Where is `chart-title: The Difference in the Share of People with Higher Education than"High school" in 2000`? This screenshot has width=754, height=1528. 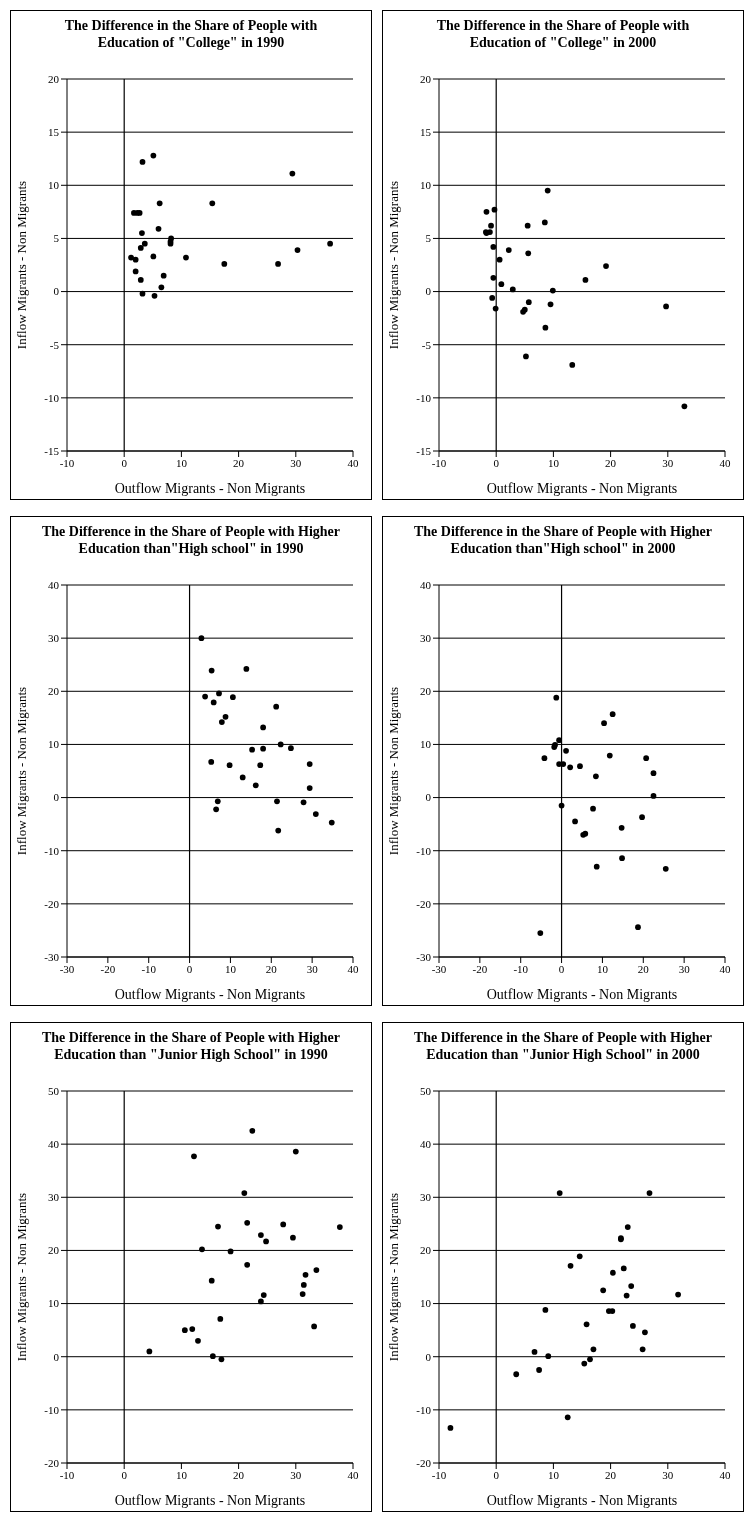 chart-title: The Difference in the Share of People with Higher Education than"High school" in 2000 is located at coordinates (563, 540).